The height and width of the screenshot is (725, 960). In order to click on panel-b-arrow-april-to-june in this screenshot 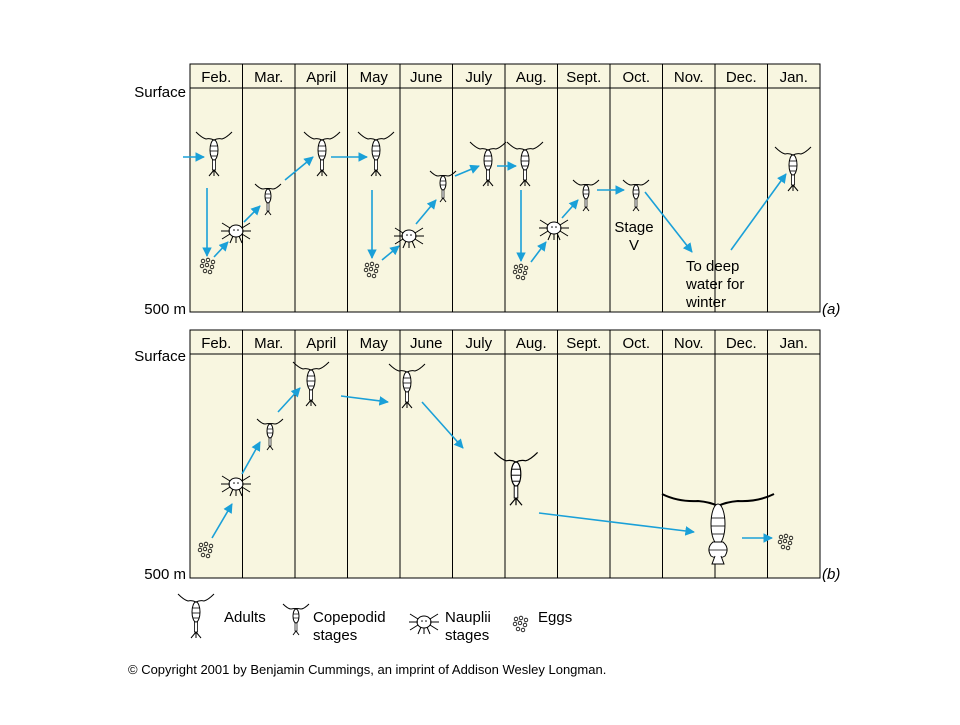, I will do `click(364, 400)`.